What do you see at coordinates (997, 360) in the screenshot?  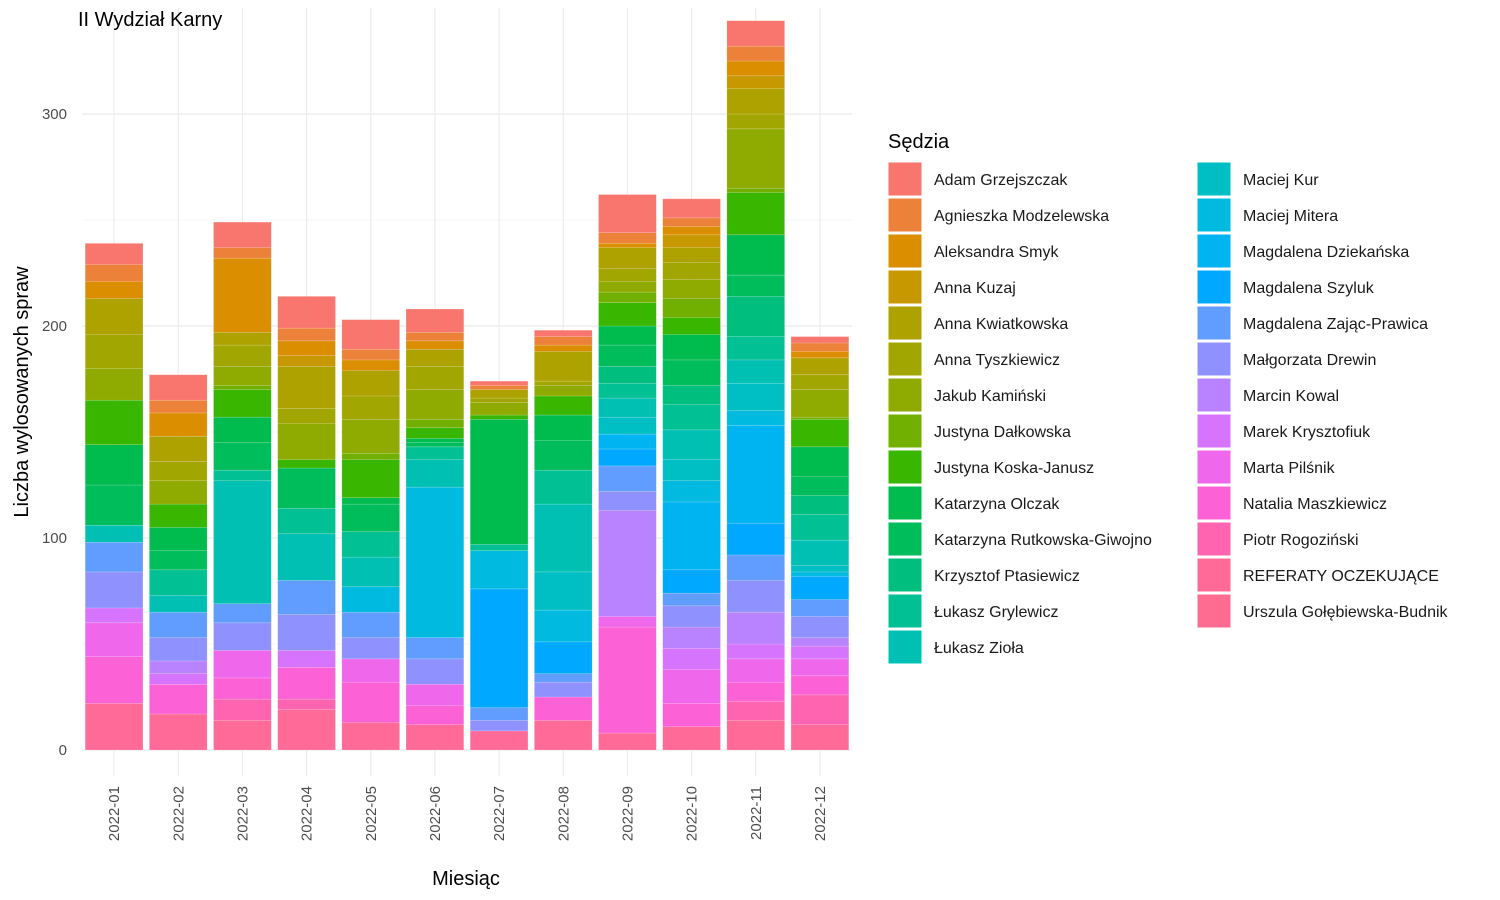 I see `legend-label: Anna Tyszkiewicz` at bounding box center [997, 360].